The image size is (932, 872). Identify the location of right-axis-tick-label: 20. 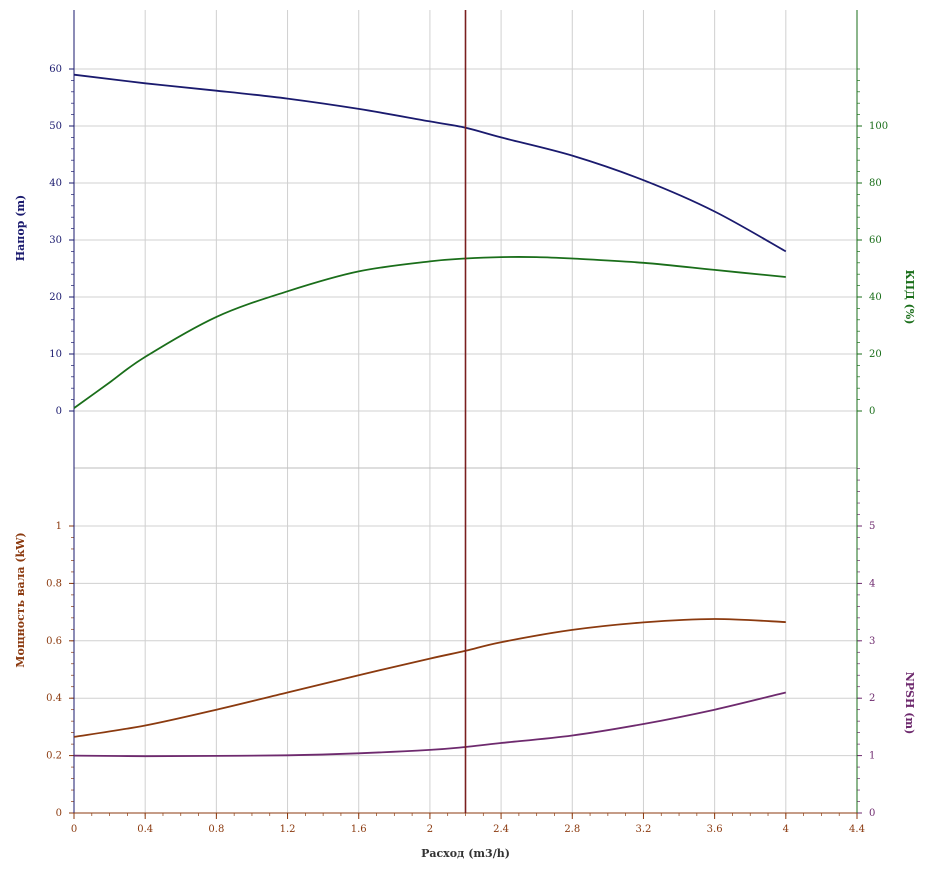
(875, 354).